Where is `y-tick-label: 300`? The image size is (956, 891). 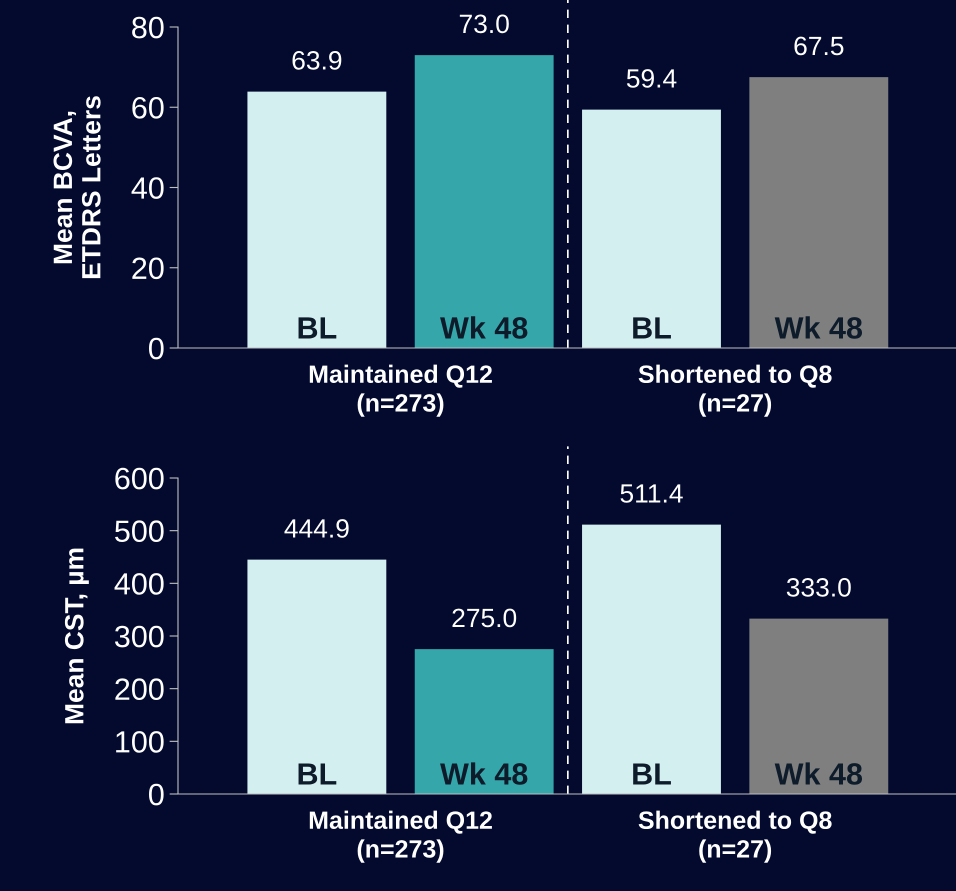 y-tick-label: 300 is located at coordinates (139, 637).